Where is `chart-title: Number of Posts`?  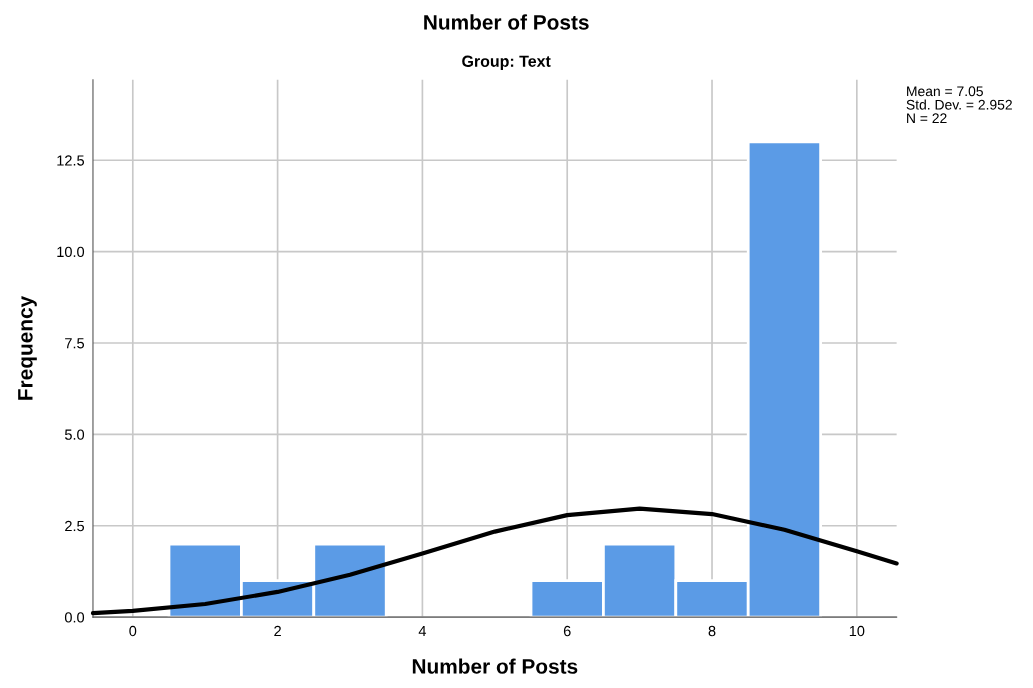
chart-title: Number of Posts is located at coordinates (506, 22).